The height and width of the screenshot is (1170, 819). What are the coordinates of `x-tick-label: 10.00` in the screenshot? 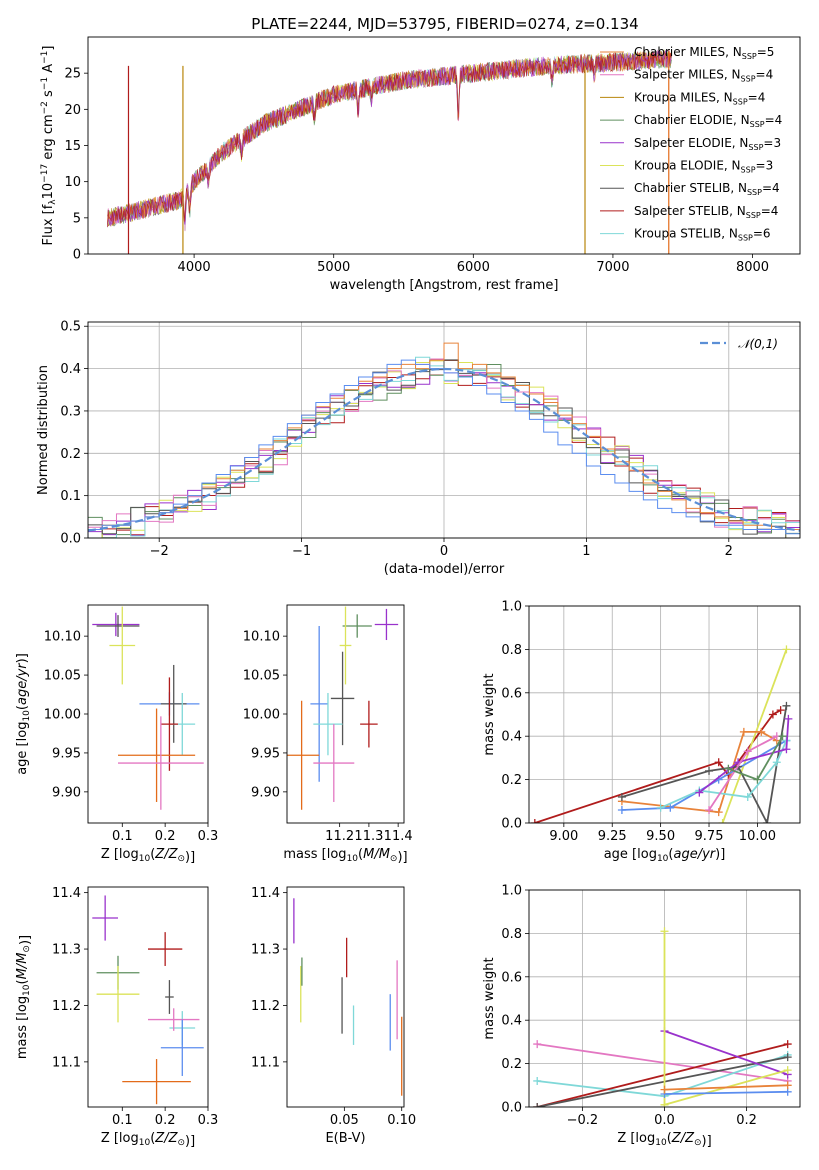 It's located at (757, 836).